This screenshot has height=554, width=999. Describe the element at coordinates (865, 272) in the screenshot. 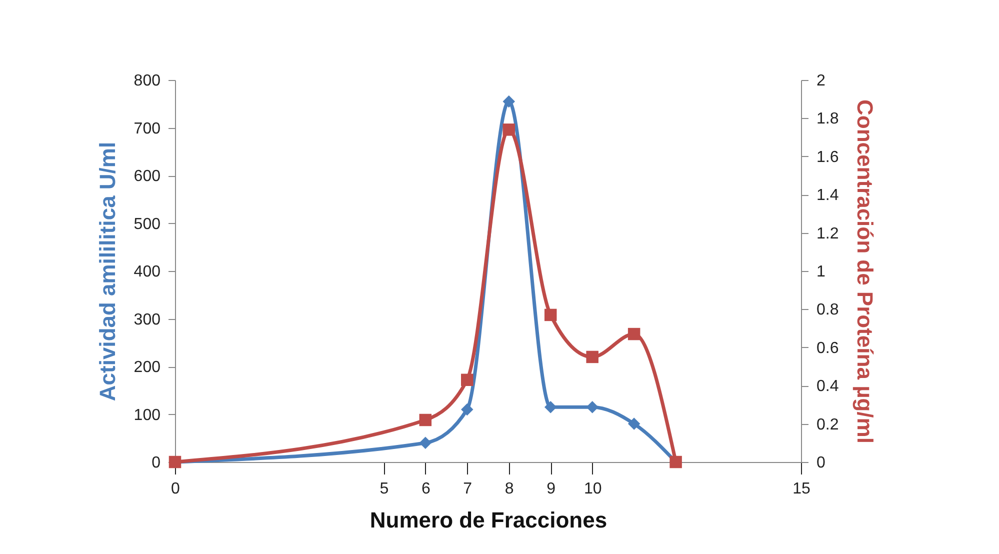

I see `y2-axis-title: Concentración de Proteína µg/ml` at that location.